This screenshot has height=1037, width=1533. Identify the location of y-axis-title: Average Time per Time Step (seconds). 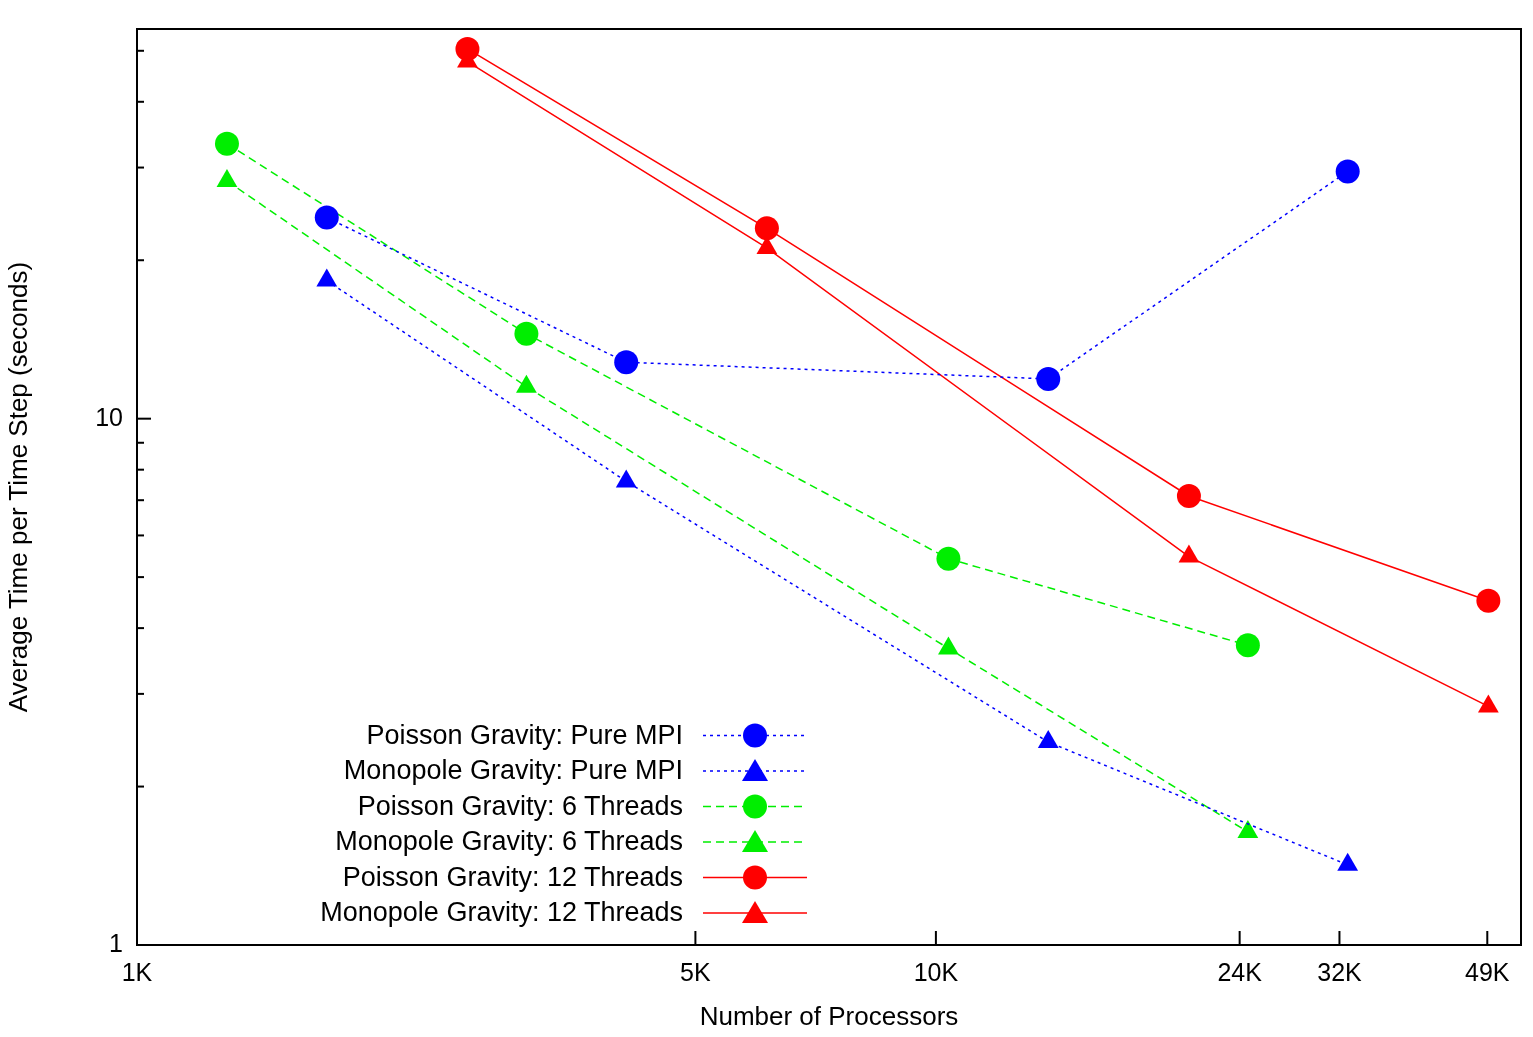
(17, 487).